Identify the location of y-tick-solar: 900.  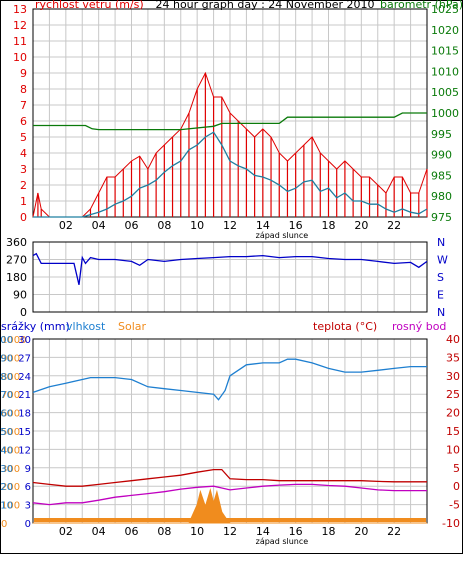
(10, 358).